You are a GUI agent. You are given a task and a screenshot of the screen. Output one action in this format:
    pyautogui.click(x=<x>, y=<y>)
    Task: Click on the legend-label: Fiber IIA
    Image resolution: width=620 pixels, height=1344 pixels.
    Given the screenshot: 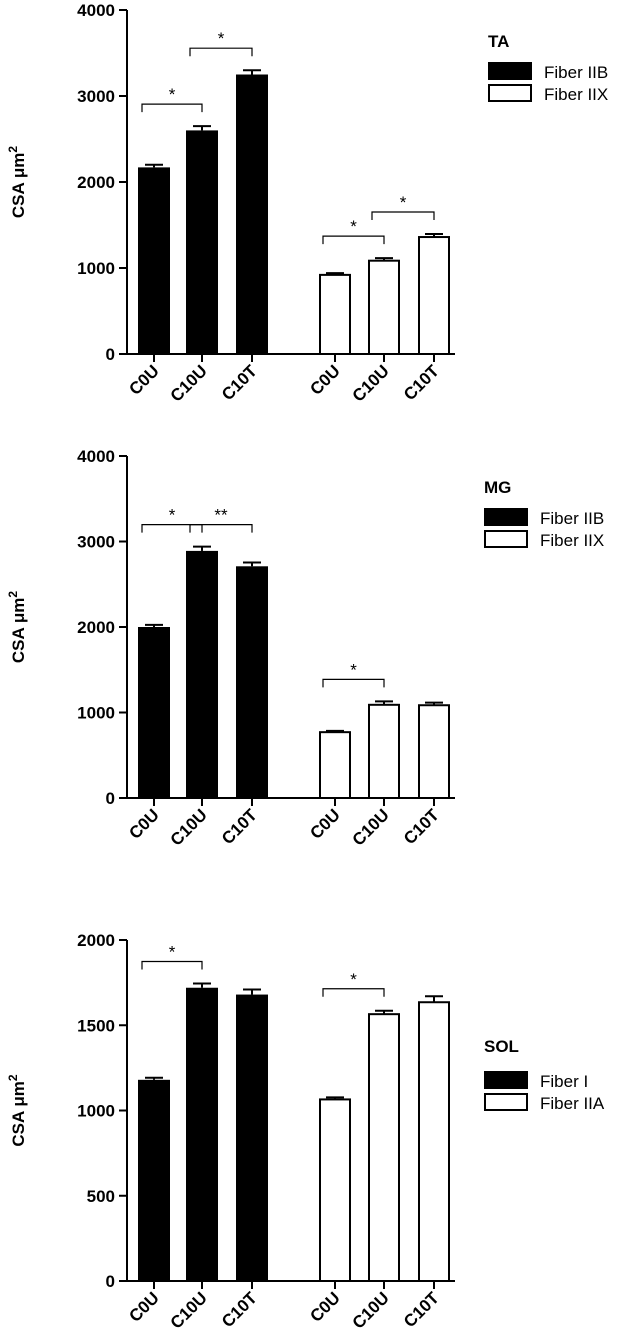 What is the action you would take?
    pyautogui.click(x=572, y=1103)
    